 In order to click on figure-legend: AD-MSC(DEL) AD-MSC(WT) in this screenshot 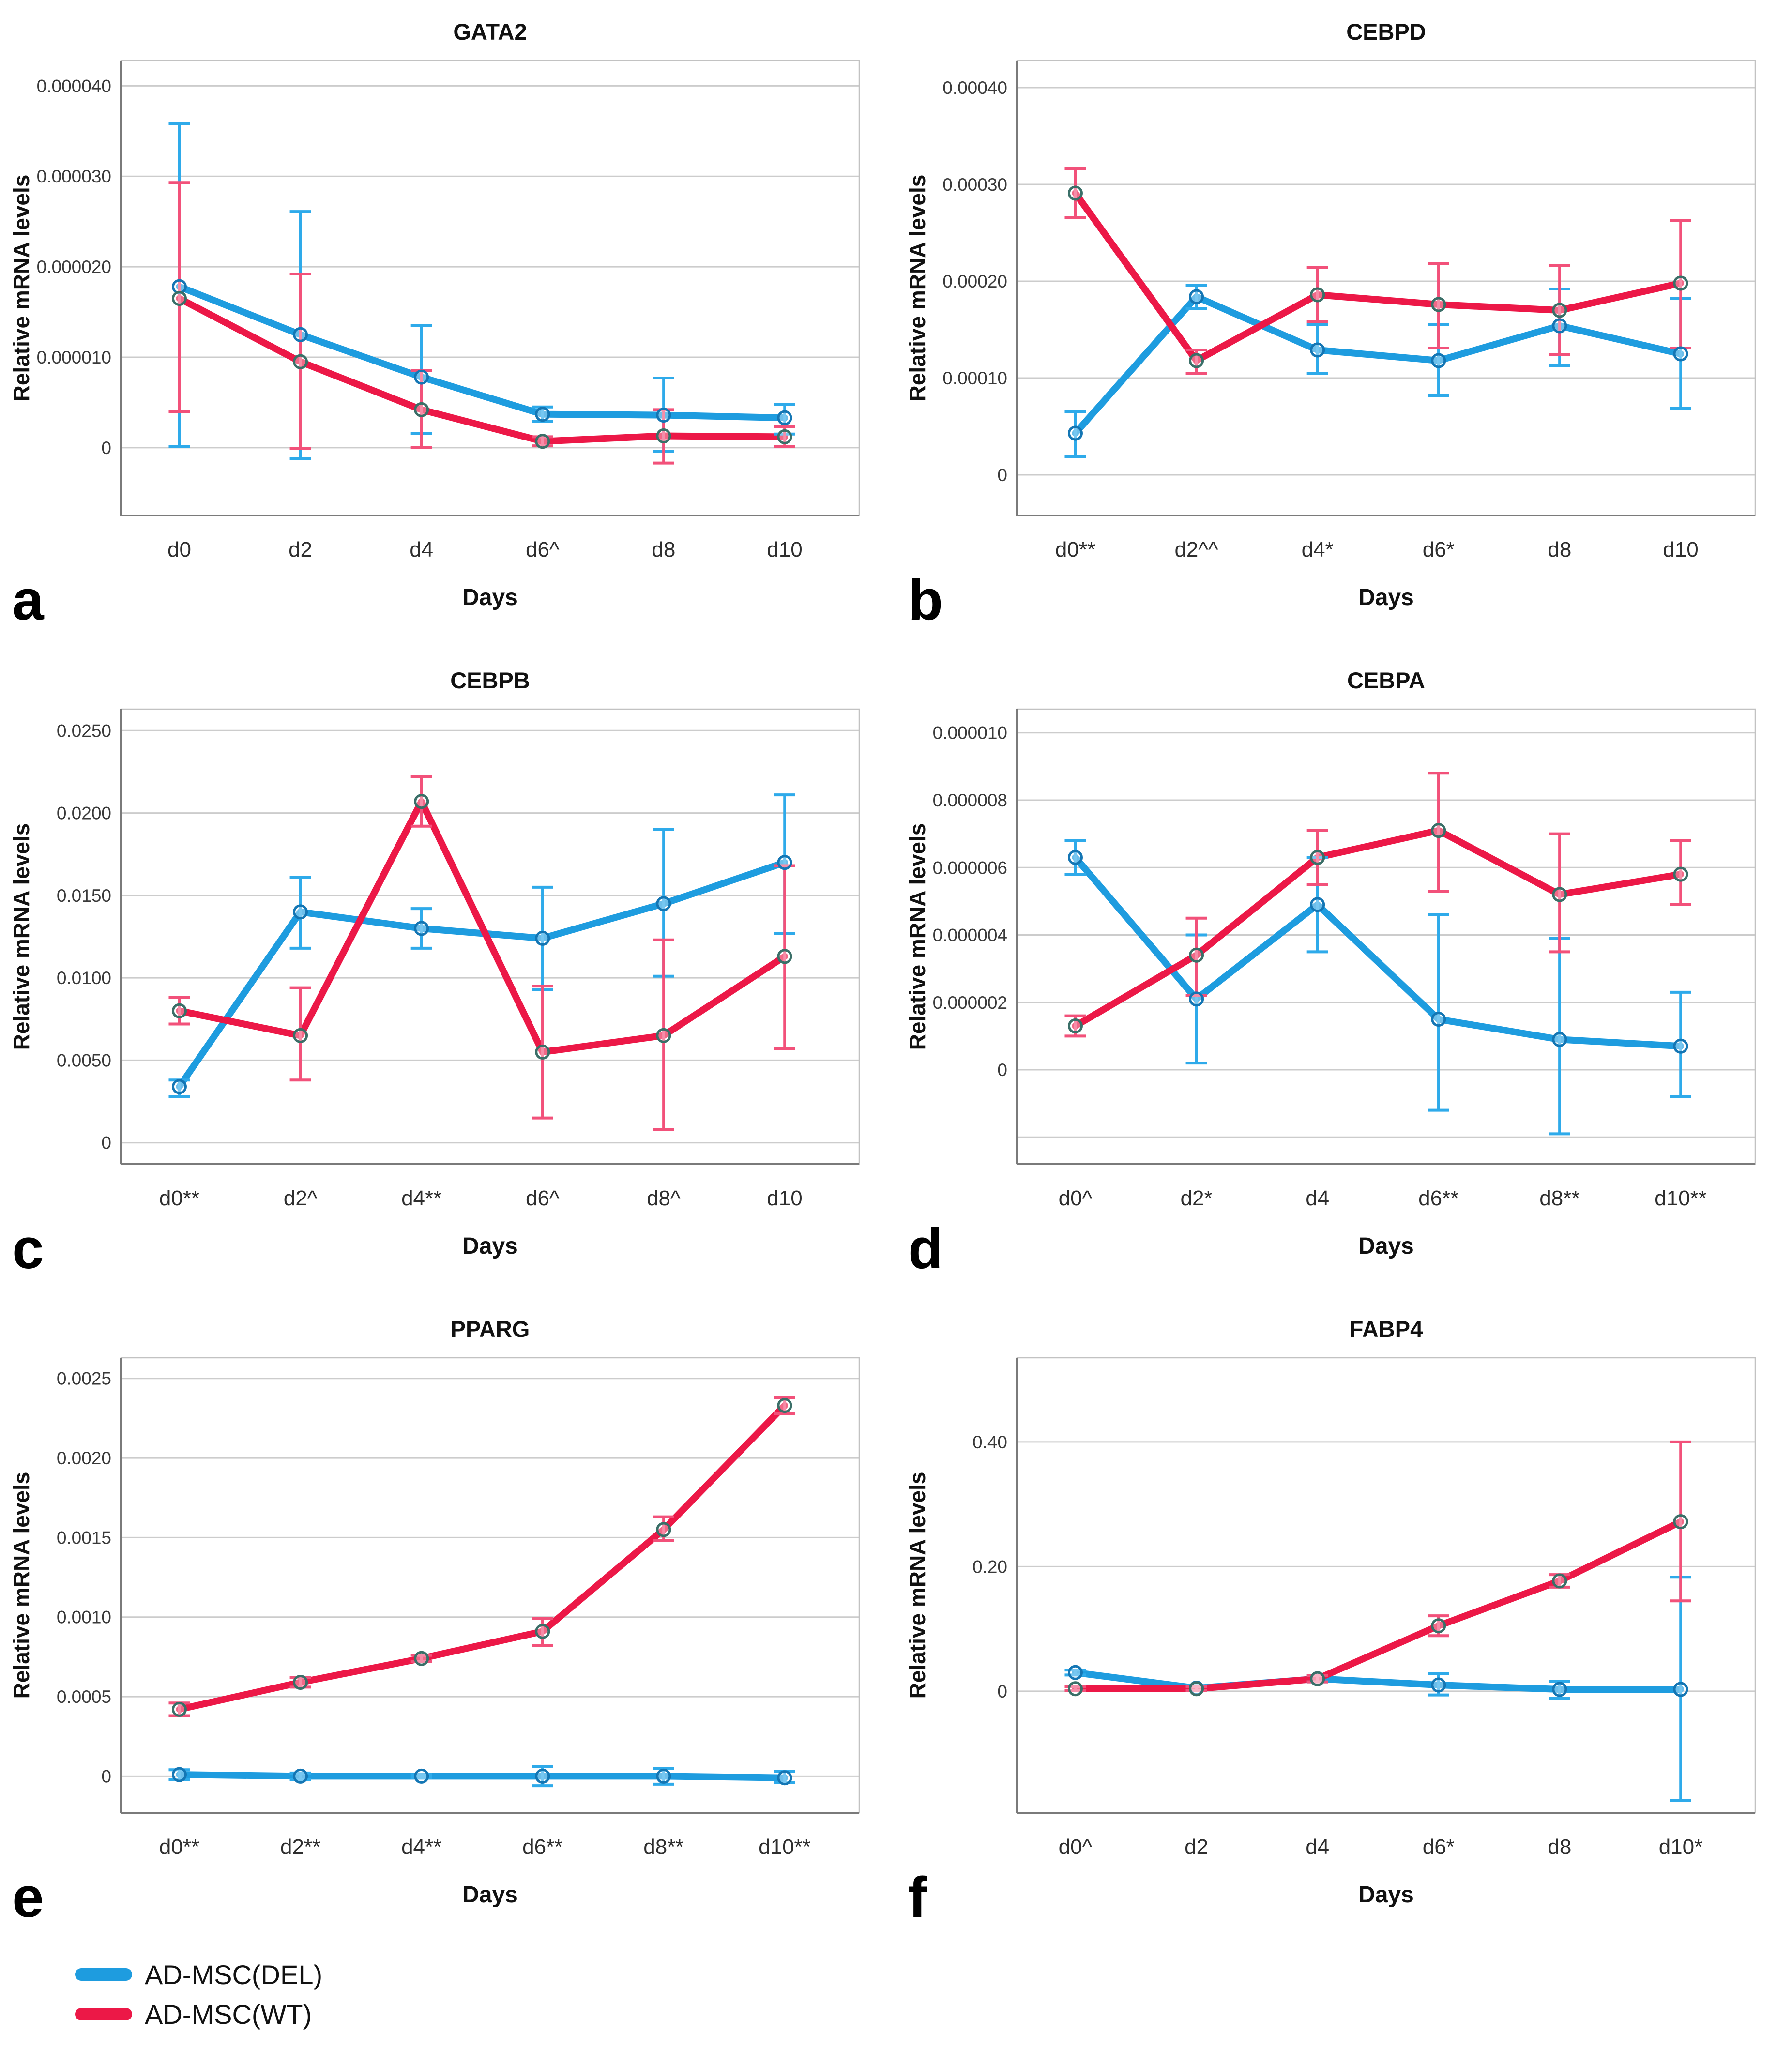, I will do `click(934, 1994)`.